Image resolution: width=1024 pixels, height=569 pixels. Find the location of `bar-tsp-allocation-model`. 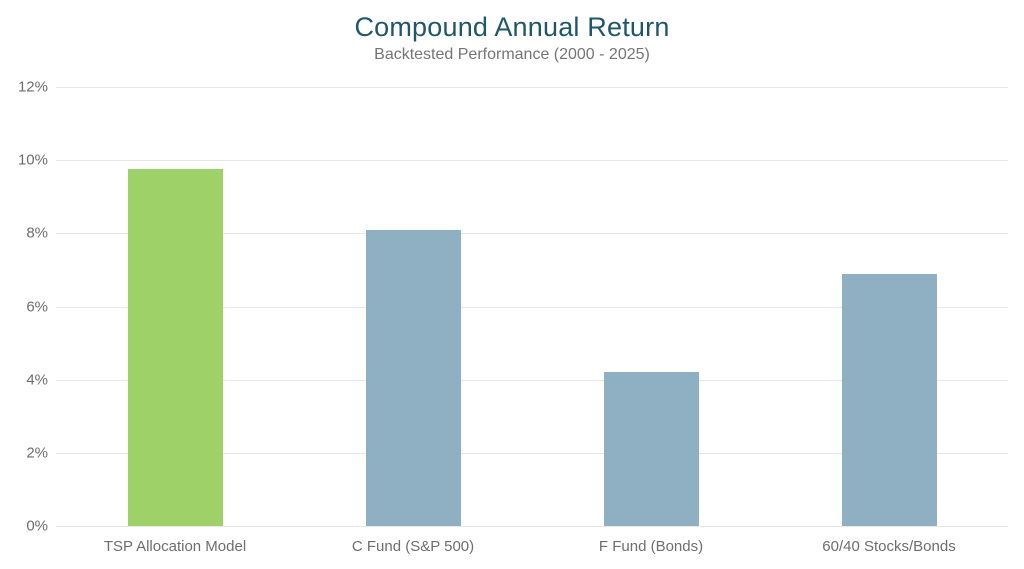

bar-tsp-allocation-model is located at coordinates (175, 347).